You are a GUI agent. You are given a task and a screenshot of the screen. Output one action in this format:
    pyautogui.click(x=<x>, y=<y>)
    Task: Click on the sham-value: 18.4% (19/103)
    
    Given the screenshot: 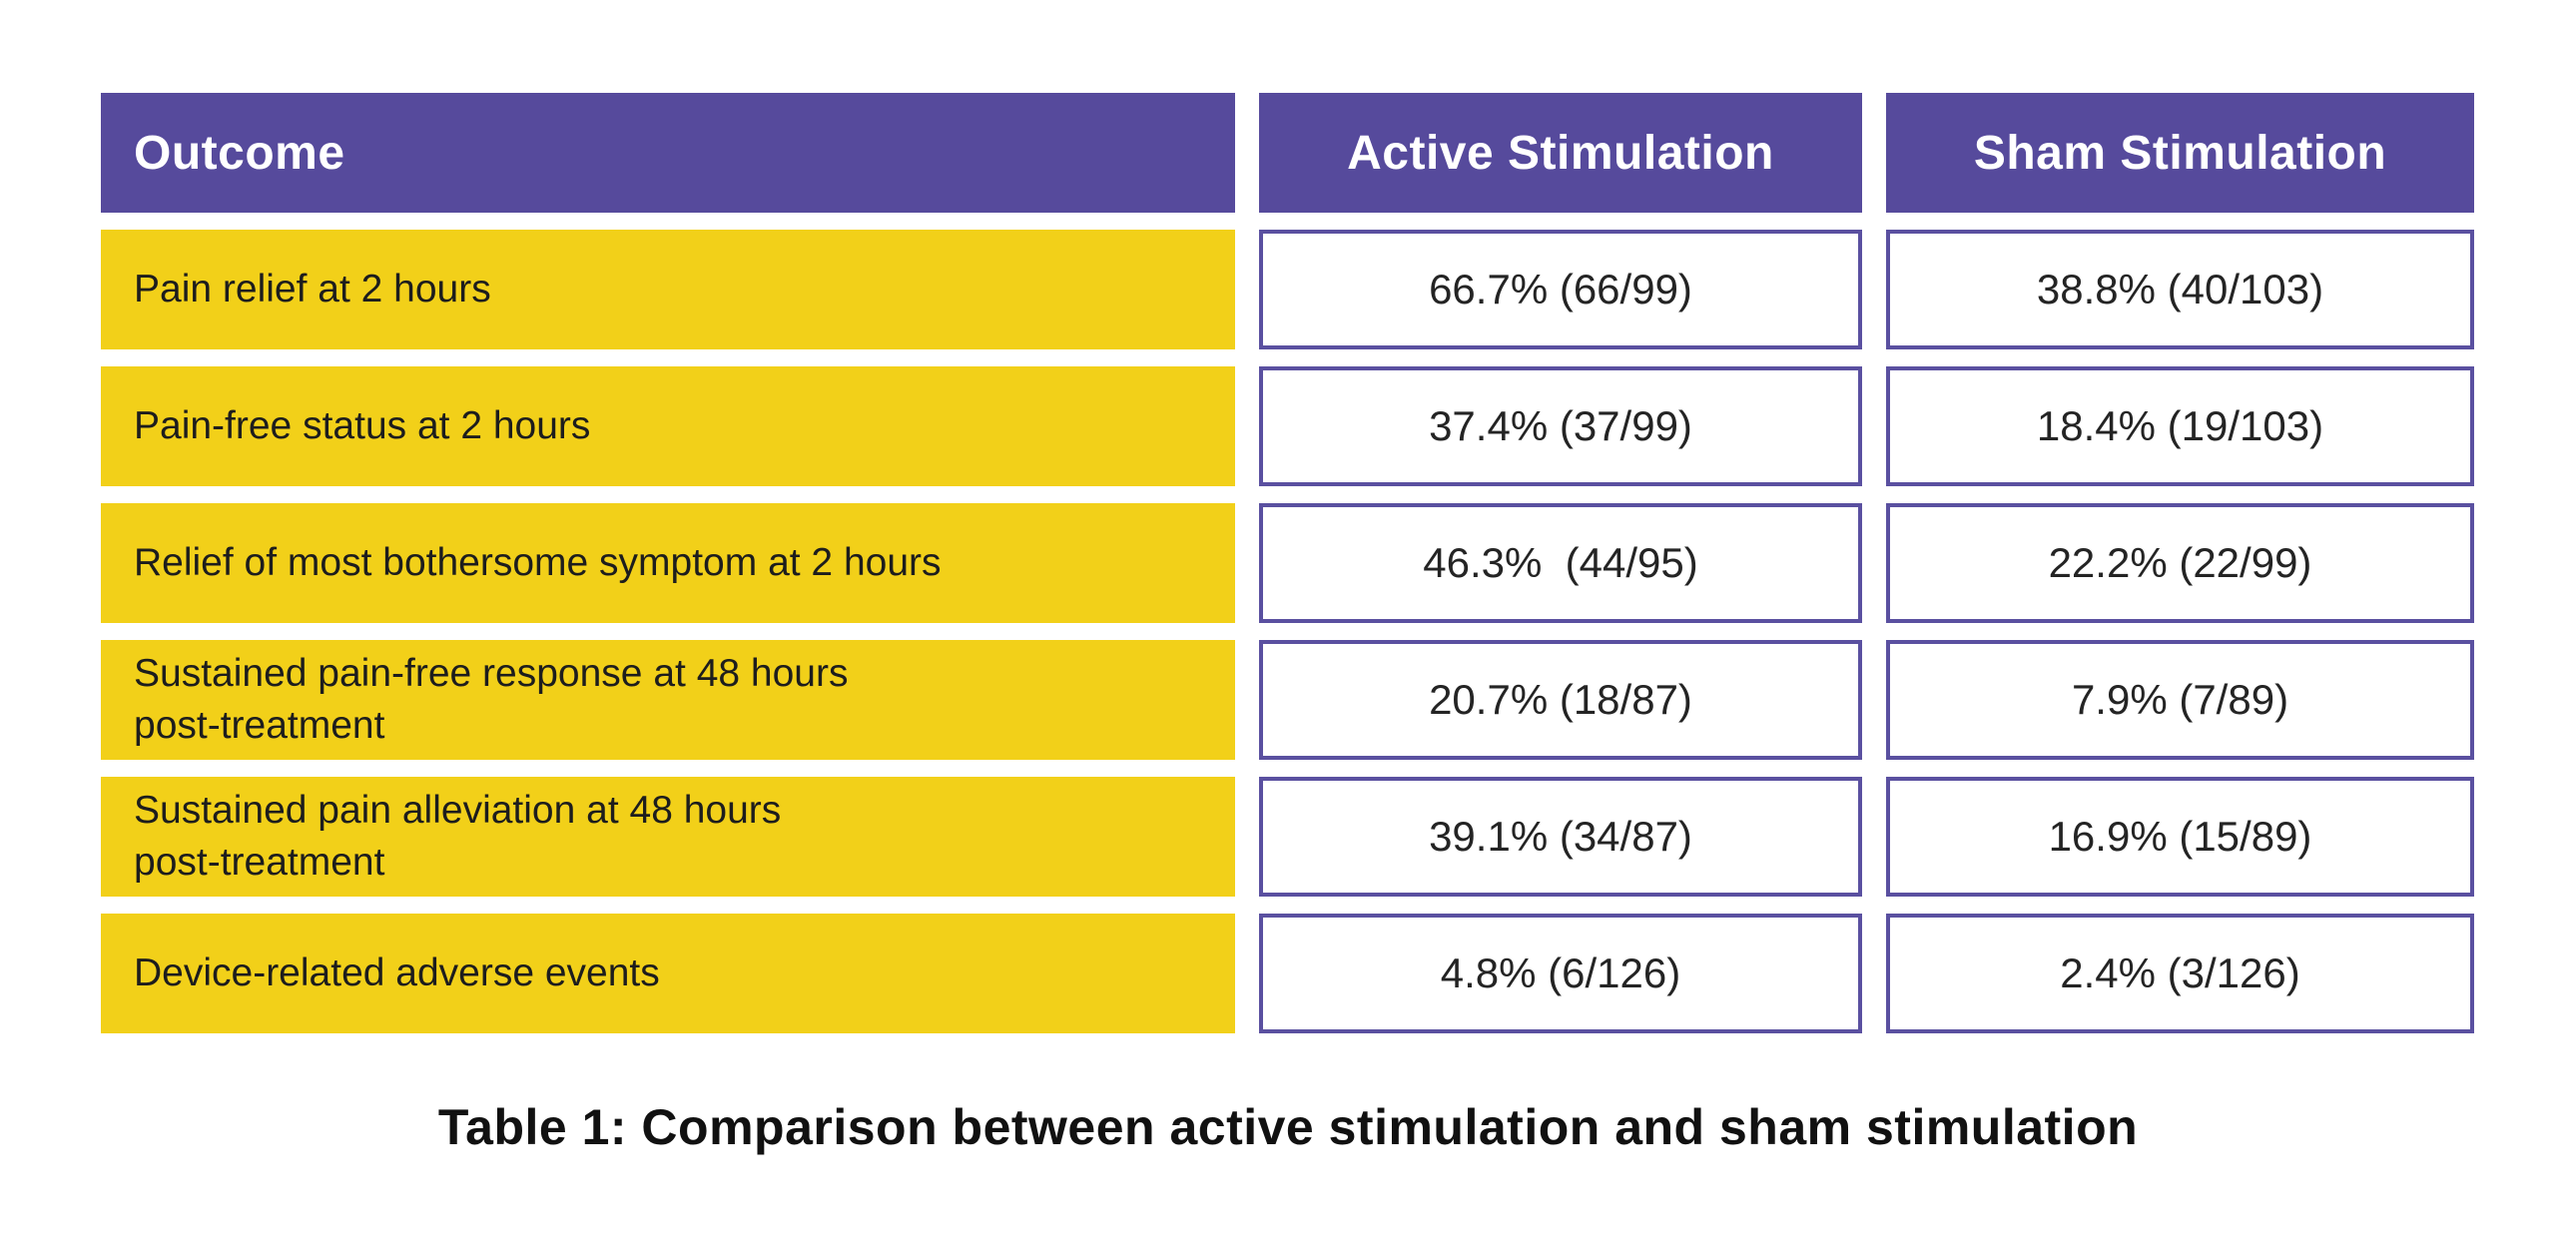 What is the action you would take?
    pyautogui.click(x=2180, y=425)
    